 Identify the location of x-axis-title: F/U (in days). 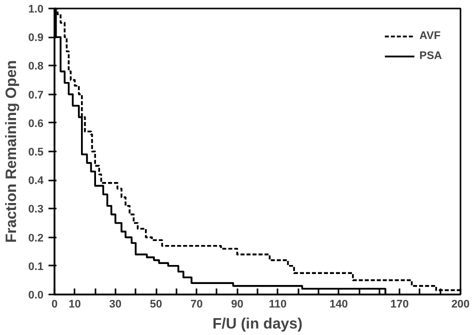
(257, 324).